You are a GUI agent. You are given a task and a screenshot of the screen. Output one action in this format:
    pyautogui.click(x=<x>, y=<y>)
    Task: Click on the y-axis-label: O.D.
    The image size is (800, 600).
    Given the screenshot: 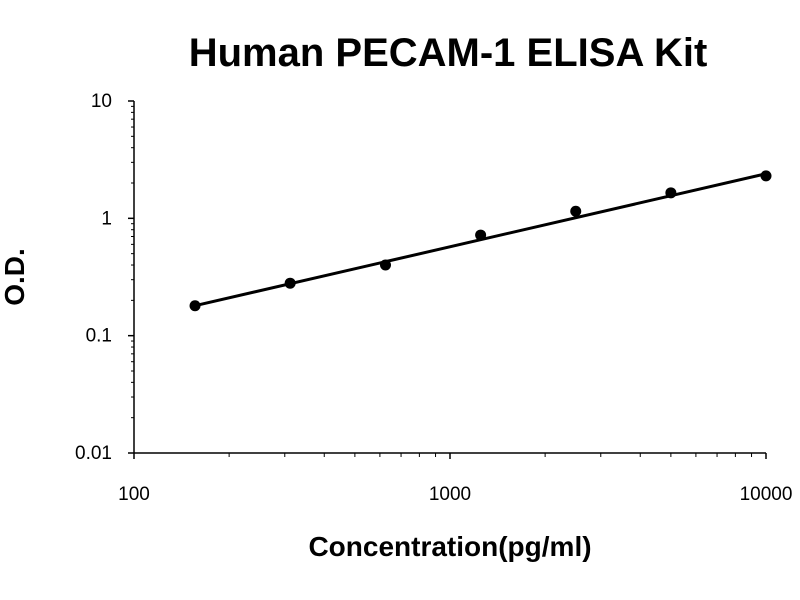 What is the action you would take?
    pyautogui.click(x=15, y=277)
    